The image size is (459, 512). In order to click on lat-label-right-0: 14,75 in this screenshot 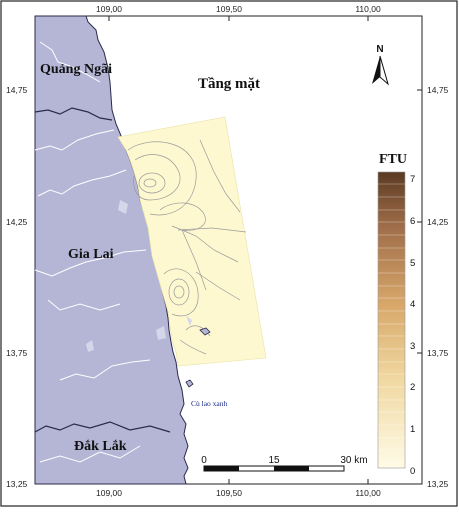, I will do `click(438, 90)`.